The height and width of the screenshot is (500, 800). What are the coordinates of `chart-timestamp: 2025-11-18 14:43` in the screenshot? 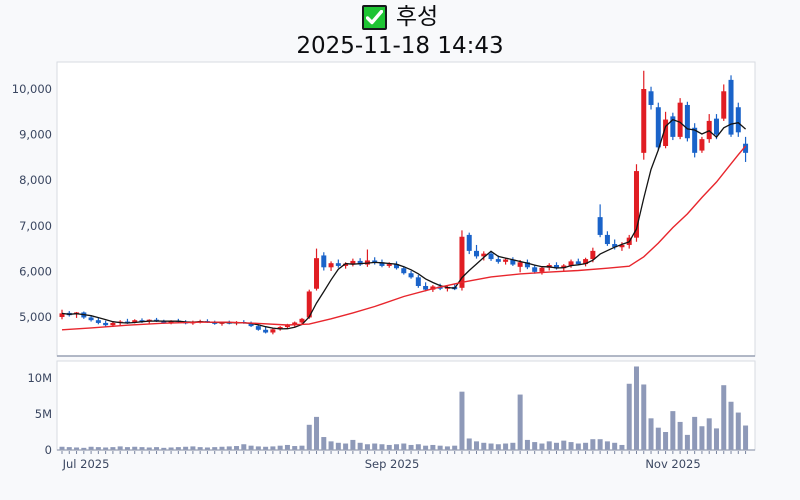 It's located at (400, 46).